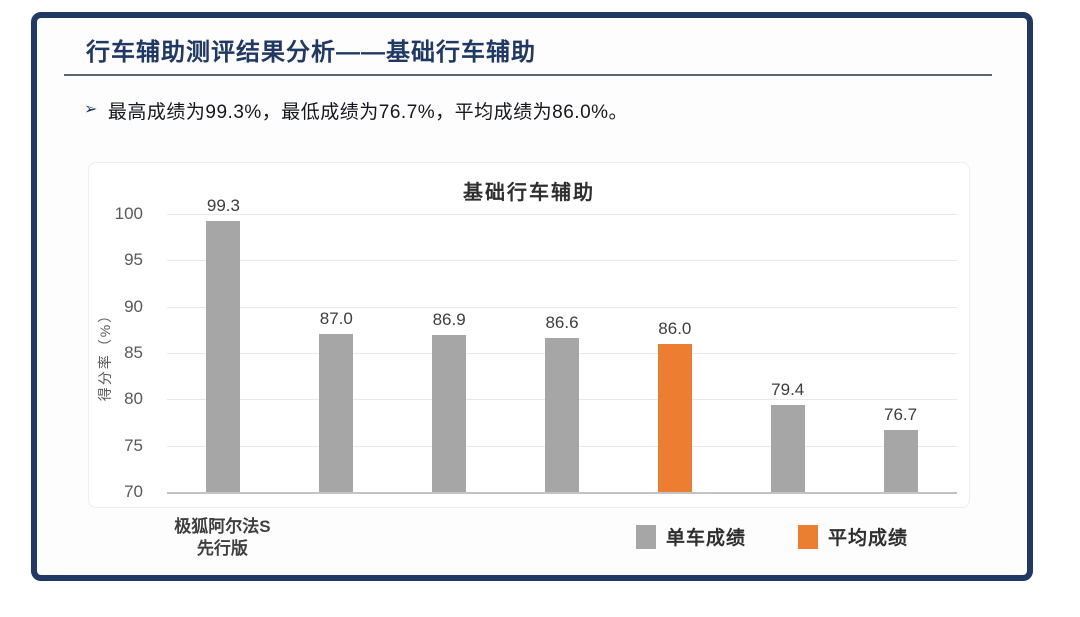 The width and height of the screenshot is (1080, 617). What do you see at coordinates (449, 413) in the screenshot?
I see `bar-86.9` at bounding box center [449, 413].